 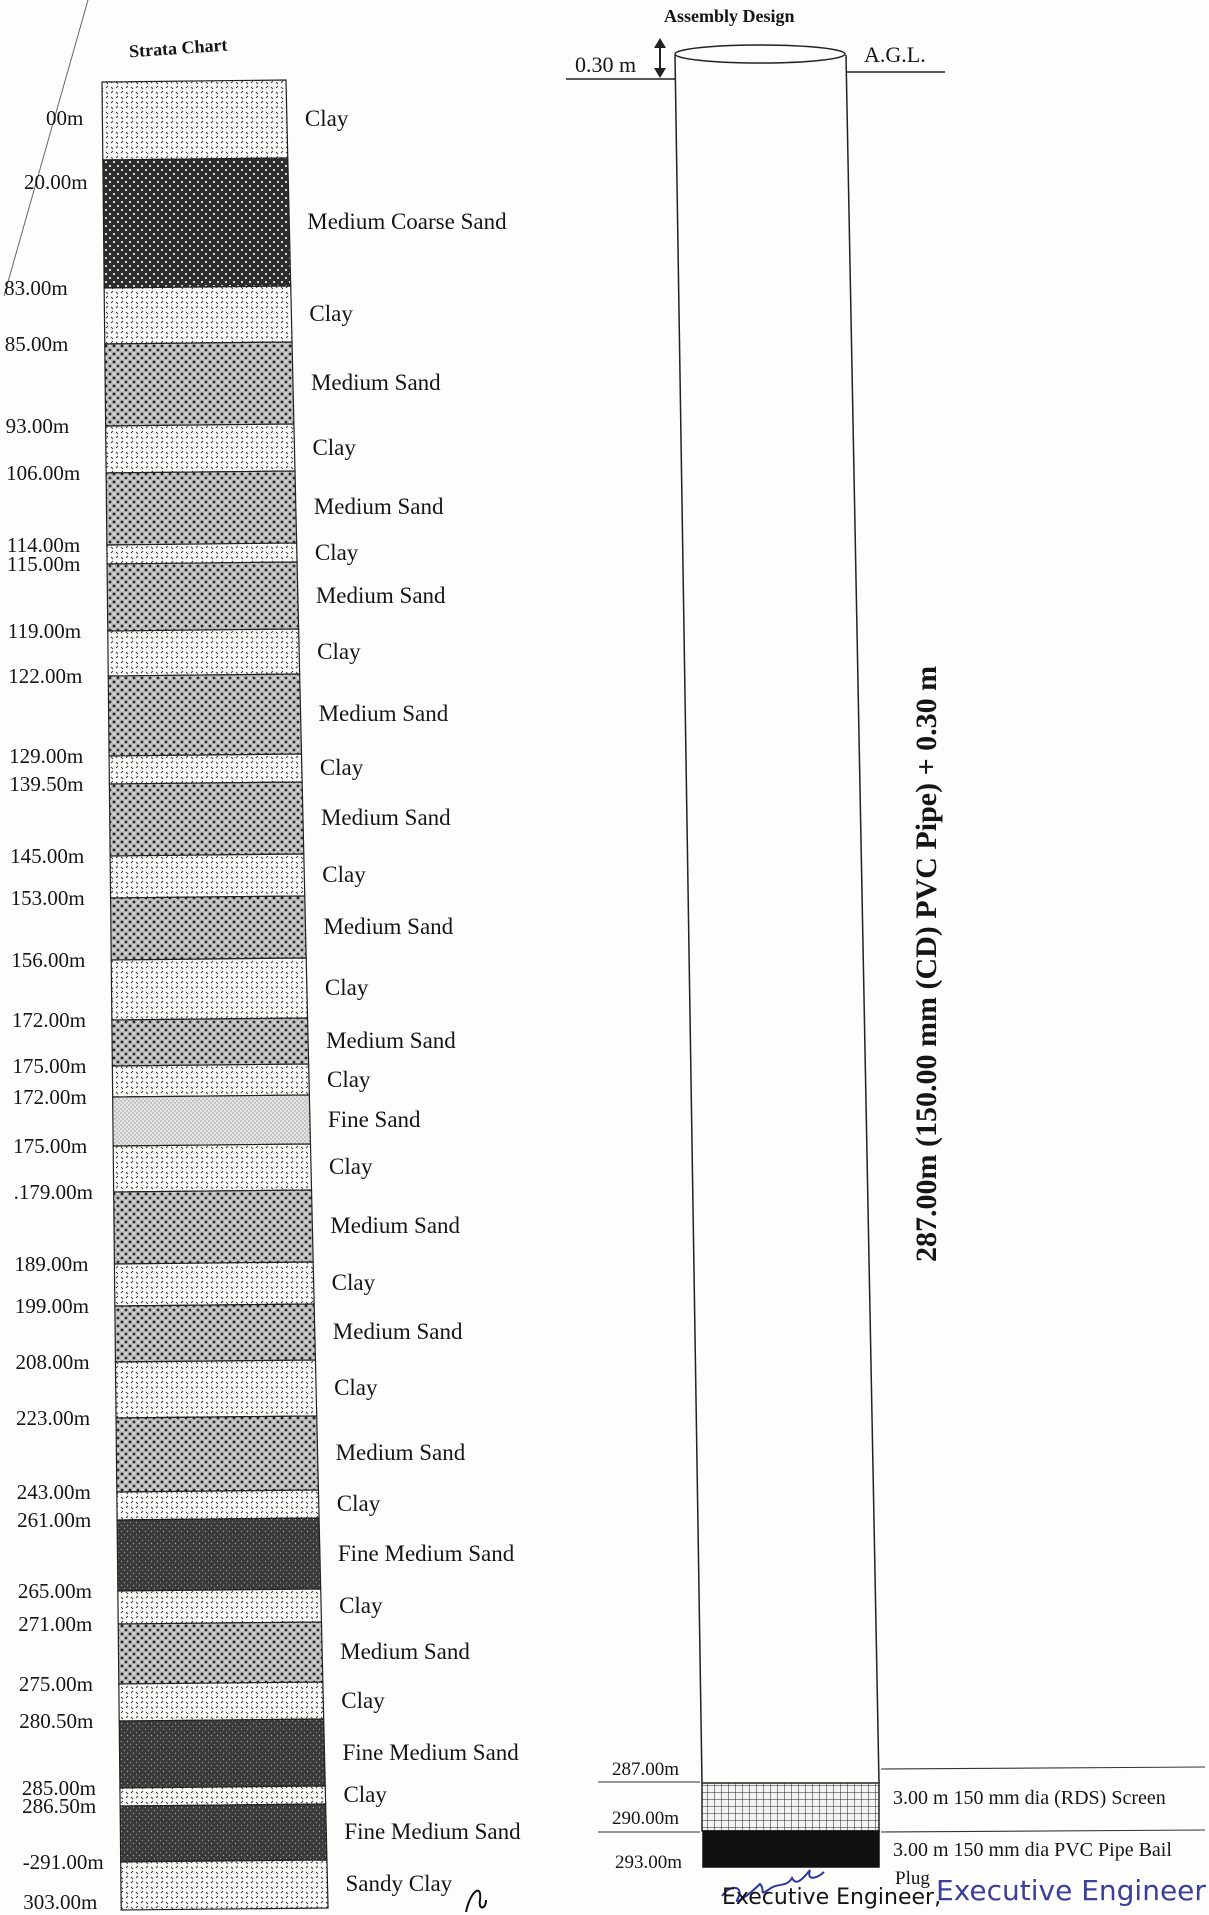 I want to click on page-edge-mark, so click(x=46, y=148).